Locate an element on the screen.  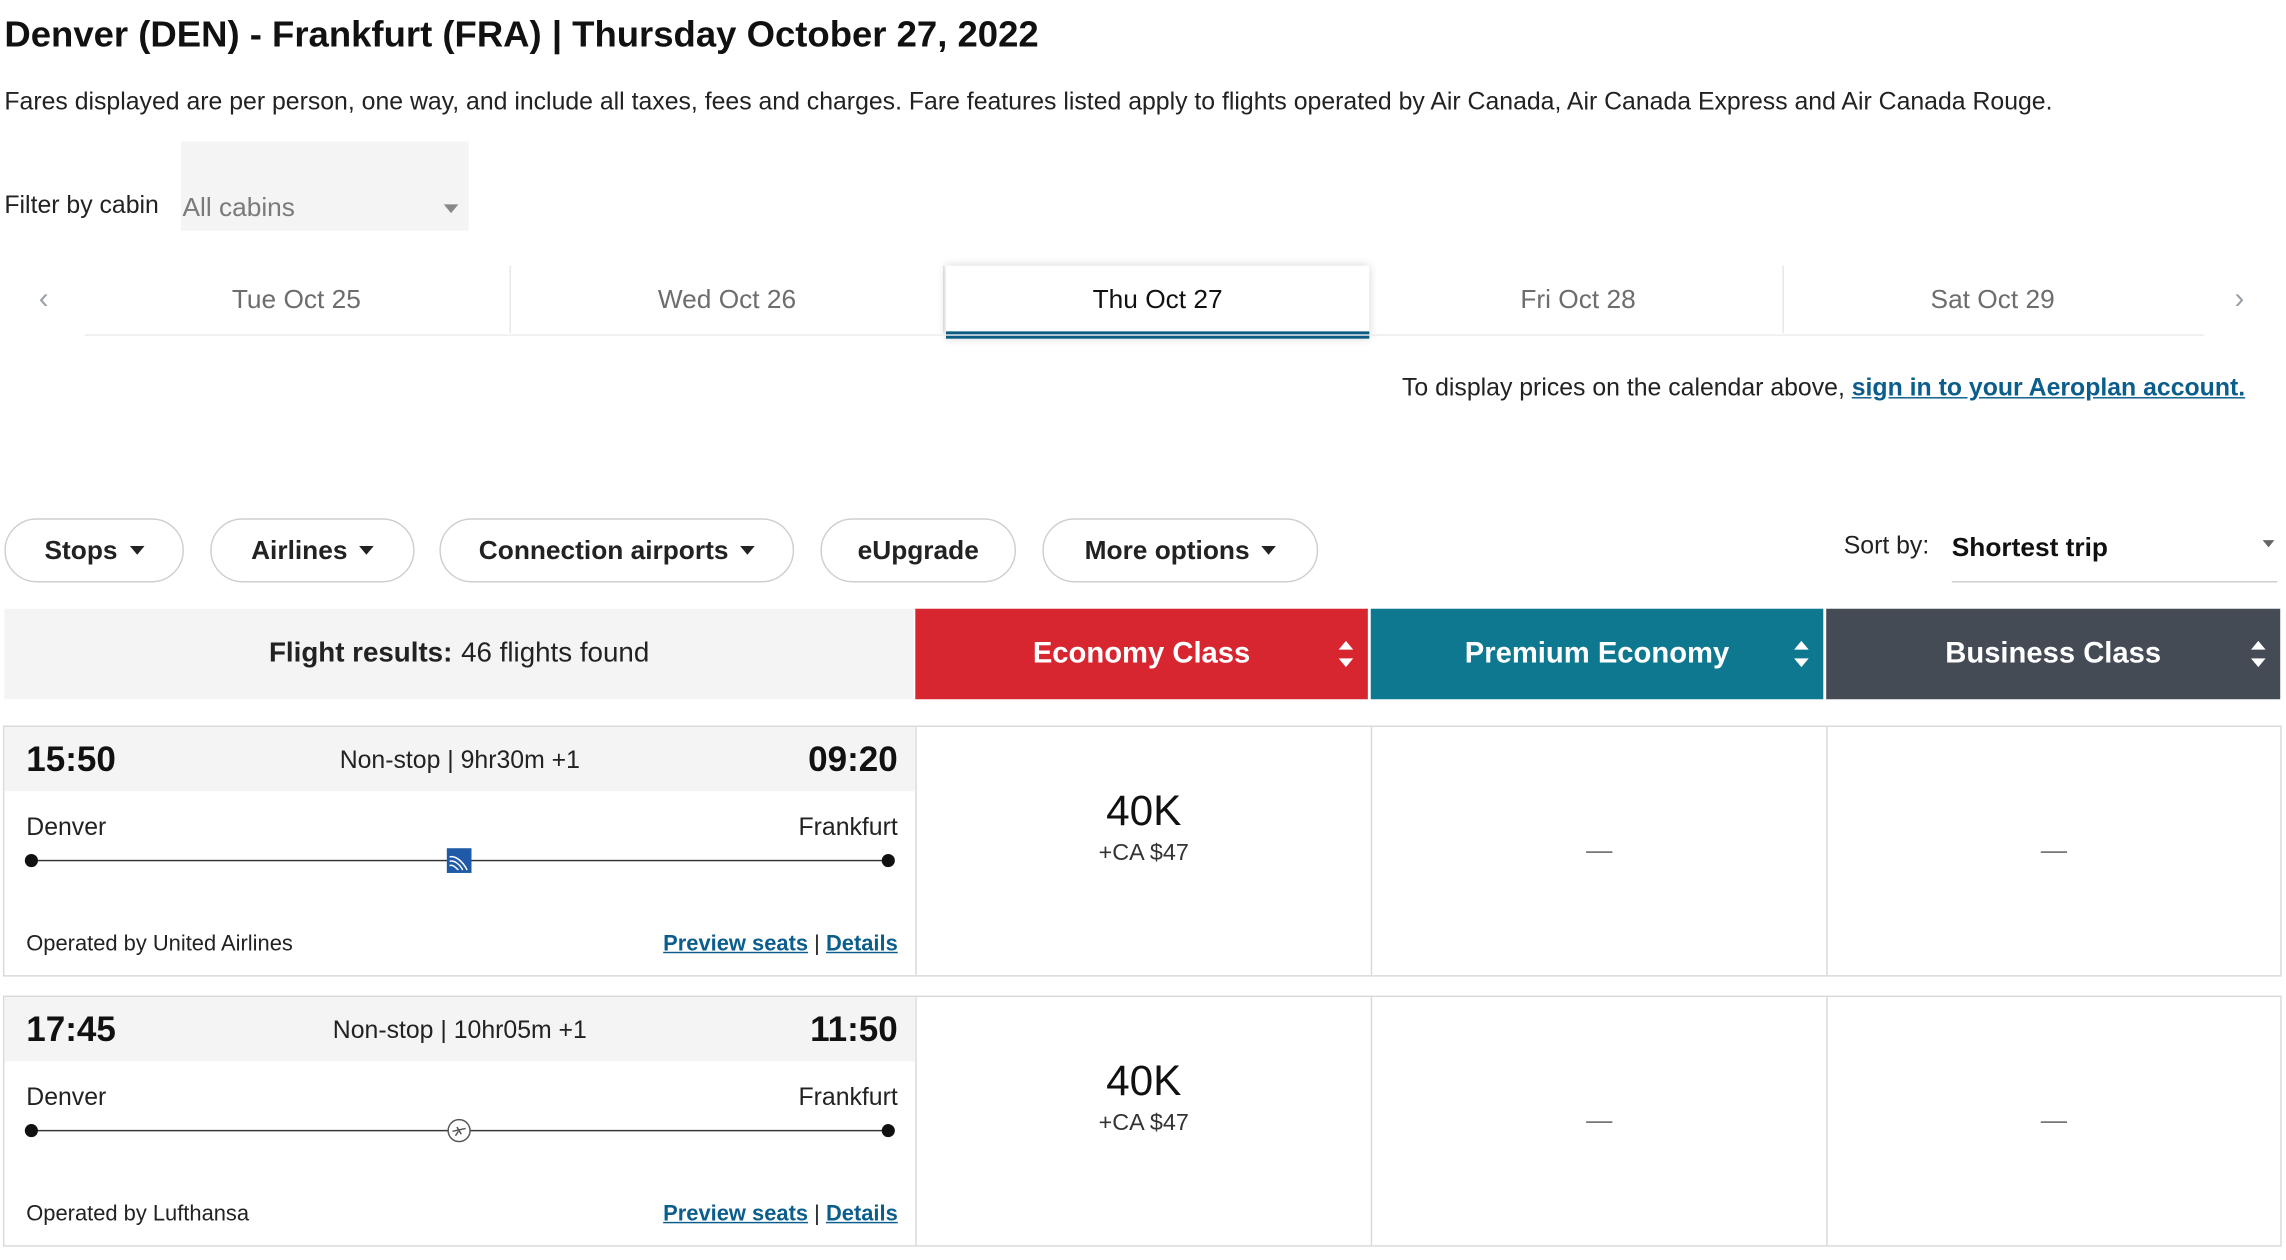
date-tab-tue-oct-25: Tue Oct 25 is located at coordinates (297, 299).